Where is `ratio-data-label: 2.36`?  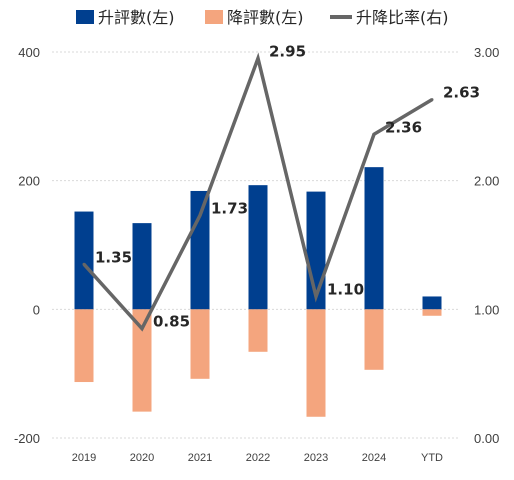 ratio-data-label: 2.36 is located at coordinates (403, 127).